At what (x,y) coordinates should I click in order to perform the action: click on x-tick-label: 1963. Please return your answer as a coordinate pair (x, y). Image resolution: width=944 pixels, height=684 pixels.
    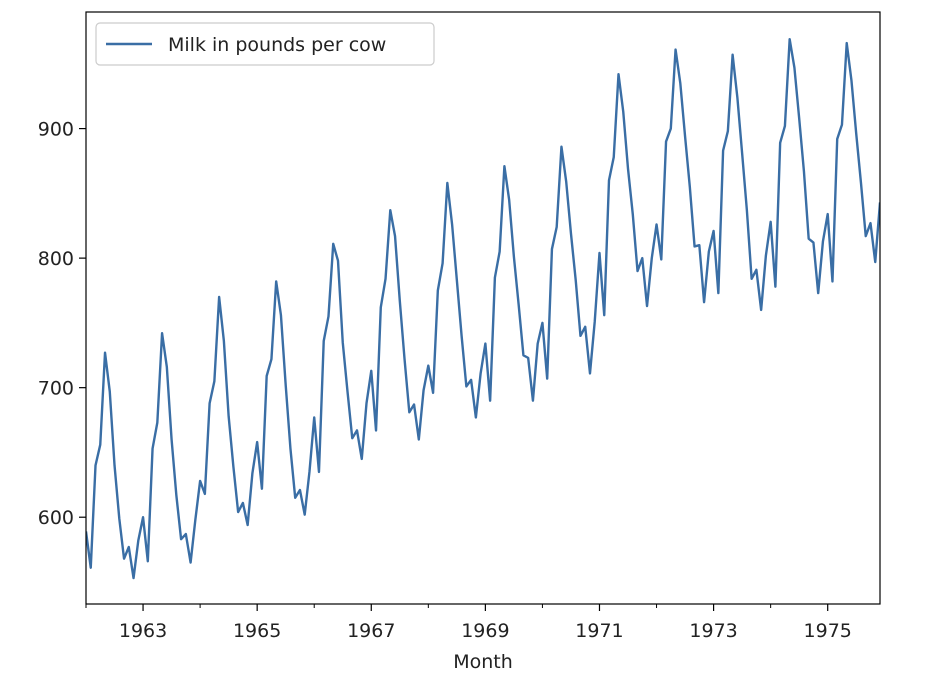
    Looking at the image, I should click on (143, 631).